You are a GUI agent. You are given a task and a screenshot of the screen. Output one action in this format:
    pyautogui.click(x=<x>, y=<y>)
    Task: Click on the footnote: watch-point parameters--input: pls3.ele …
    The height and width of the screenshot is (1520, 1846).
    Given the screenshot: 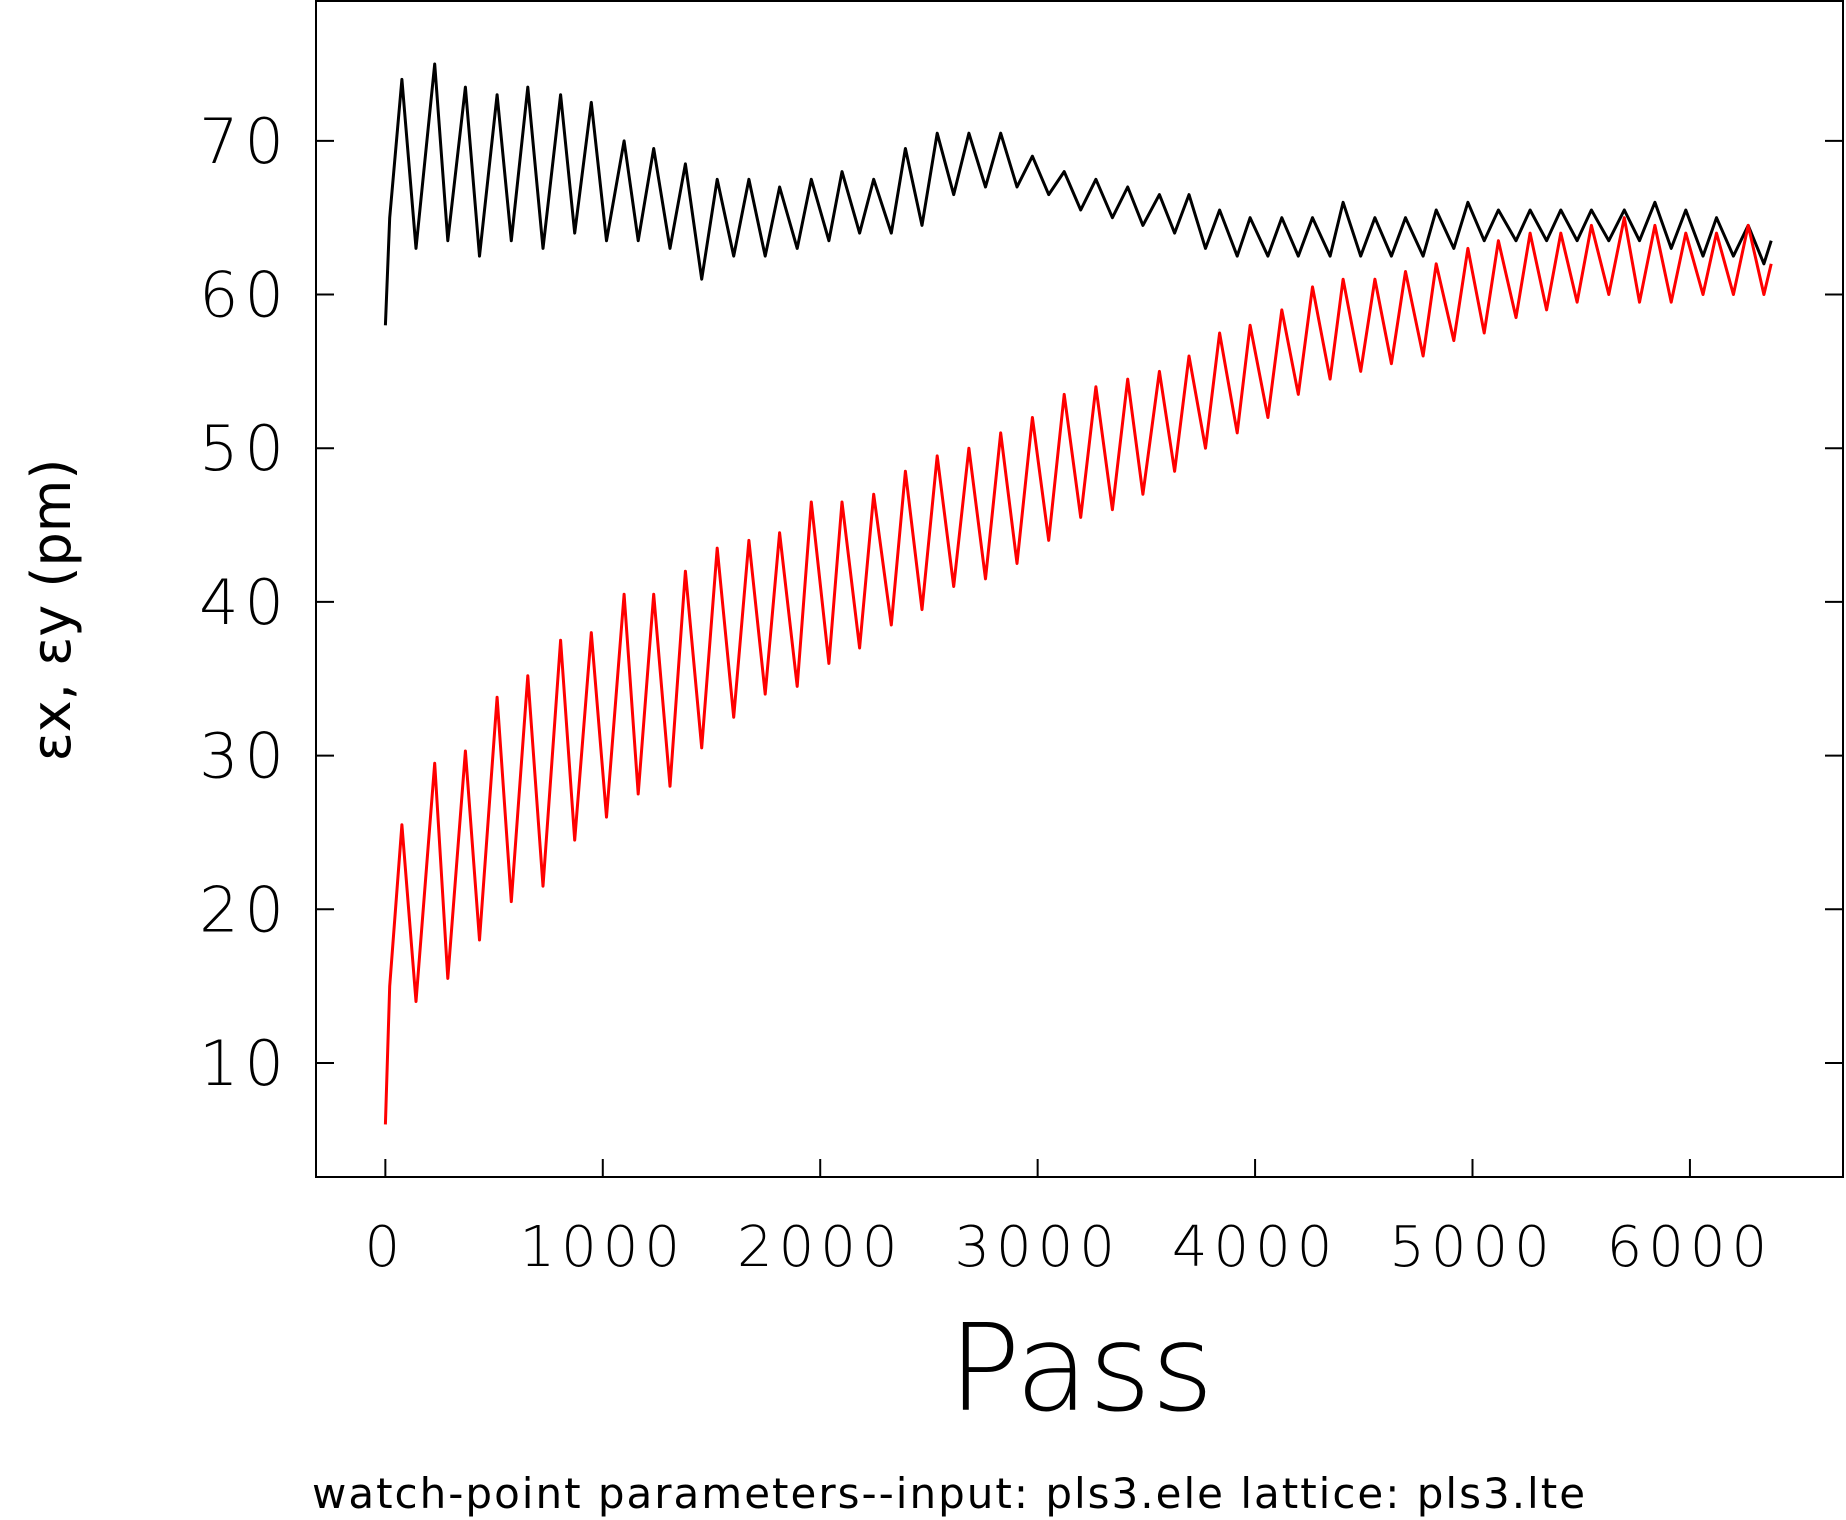 What is the action you would take?
    pyautogui.click(x=949, y=1493)
    